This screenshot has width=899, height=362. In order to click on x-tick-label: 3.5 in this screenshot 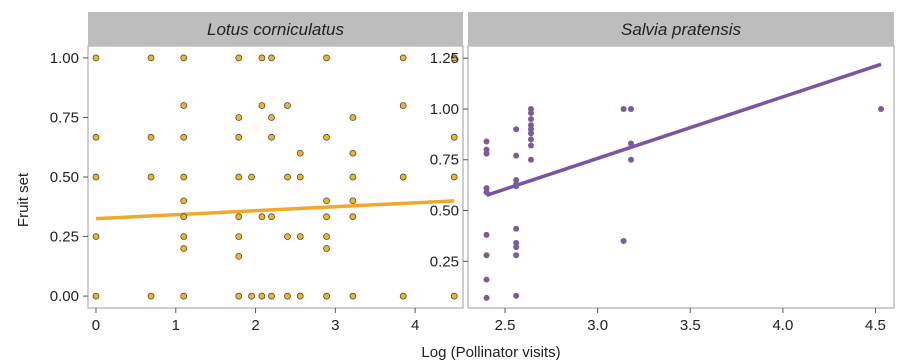, I will do `click(690, 325)`.